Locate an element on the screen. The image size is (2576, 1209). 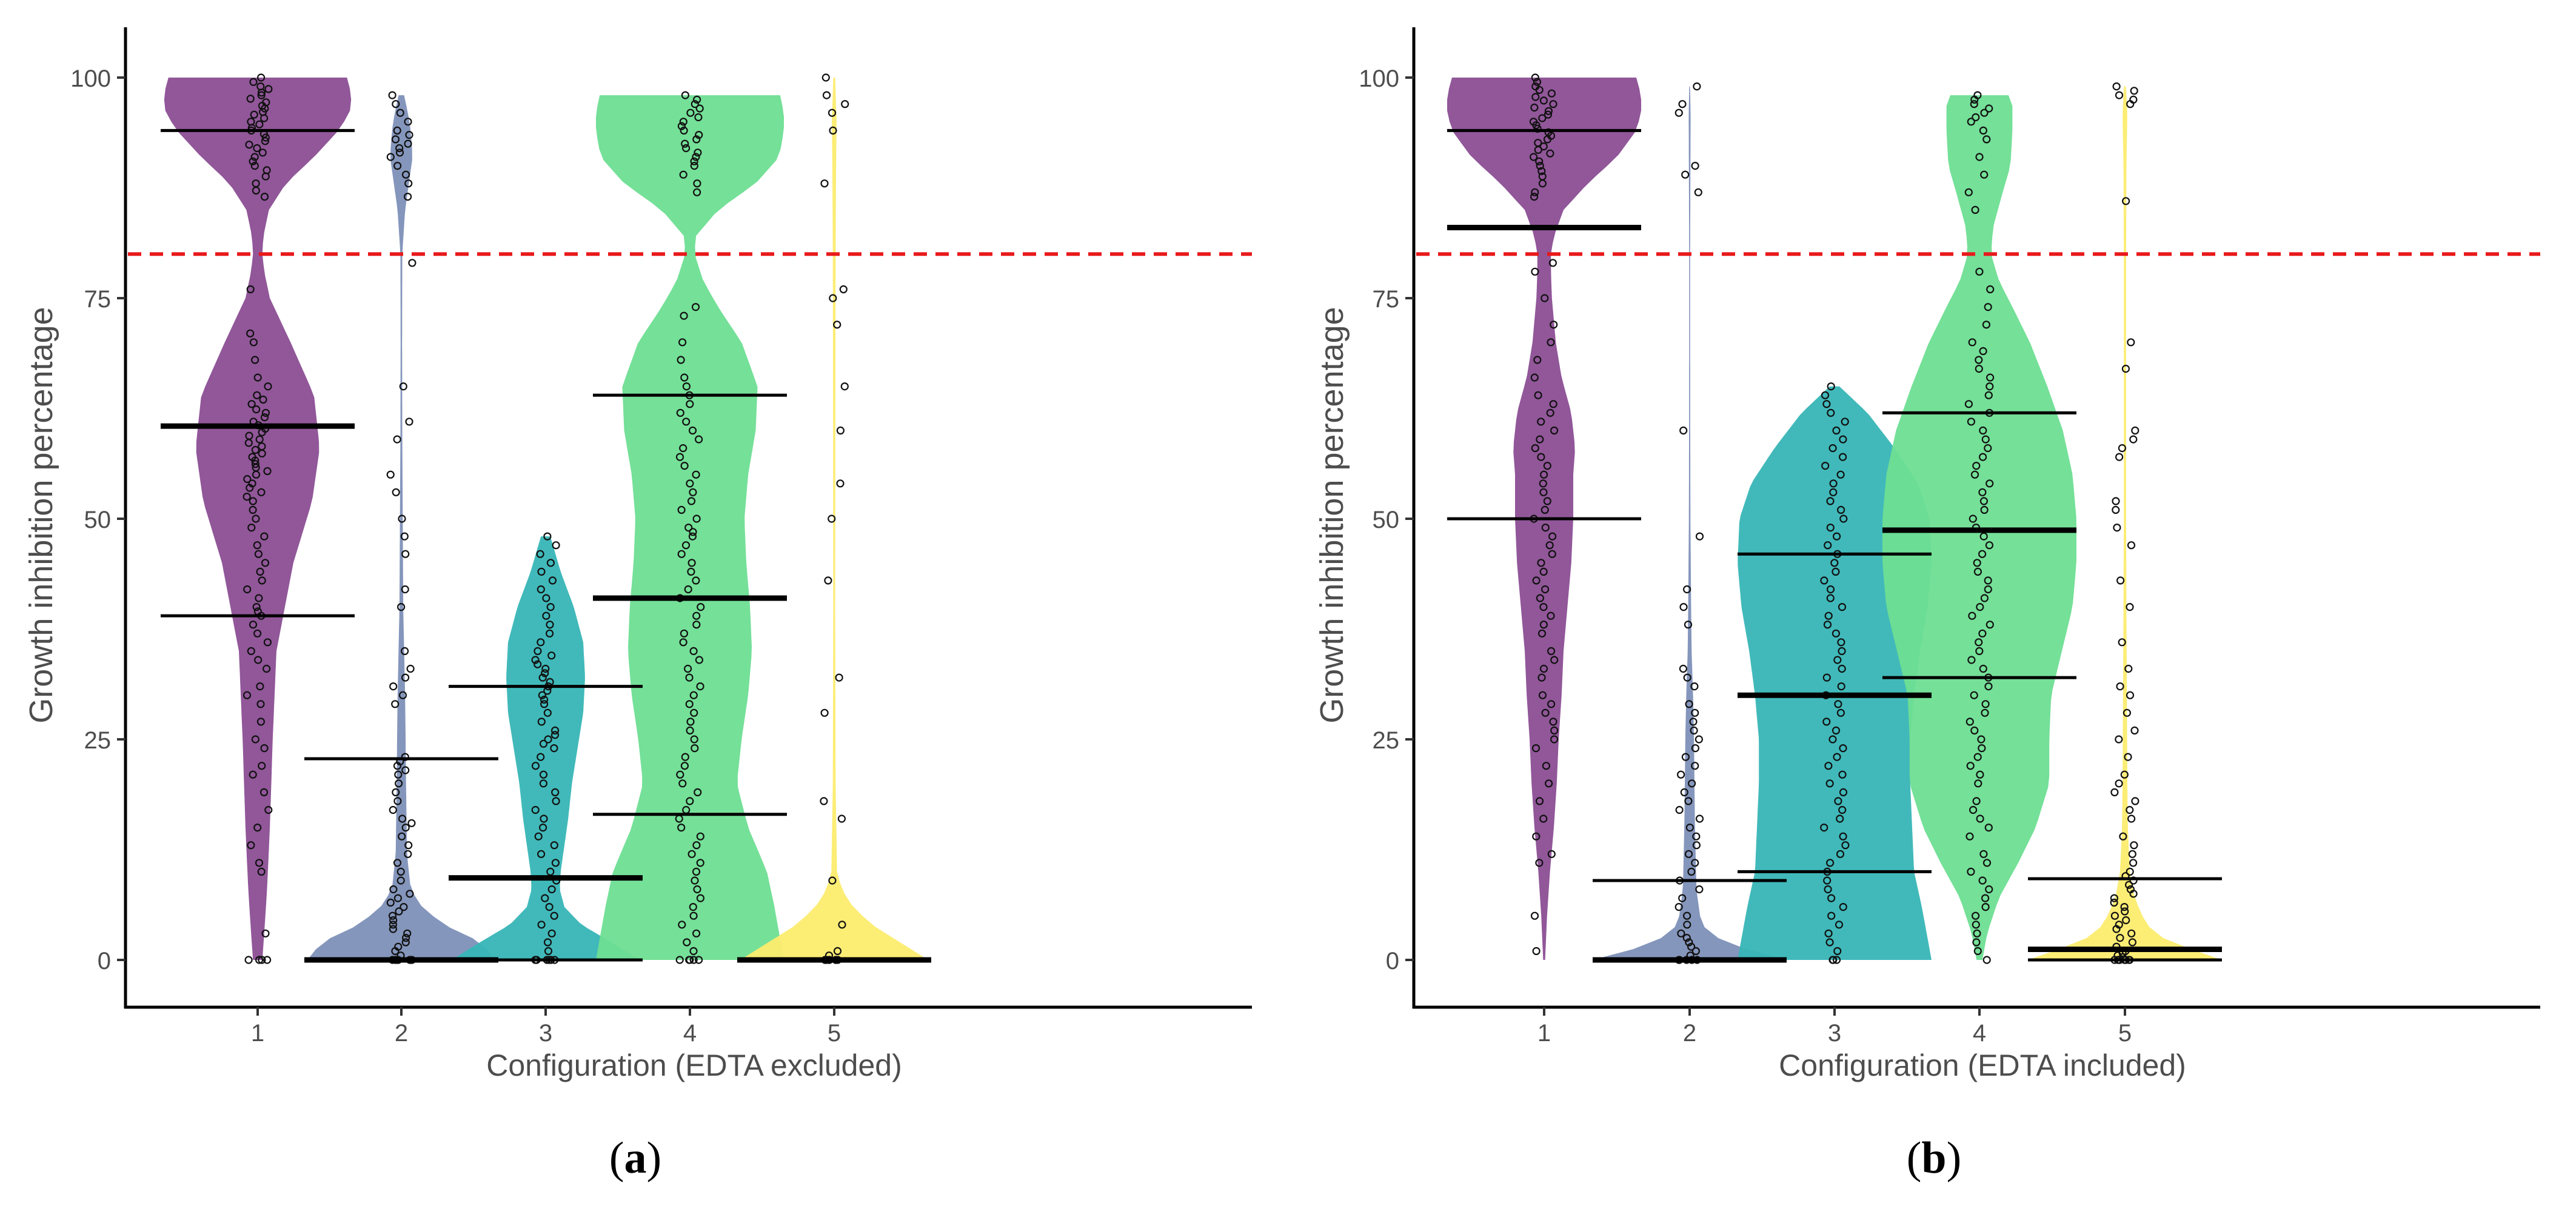
x-tick-label: 3 is located at coordinates (545, 1033).